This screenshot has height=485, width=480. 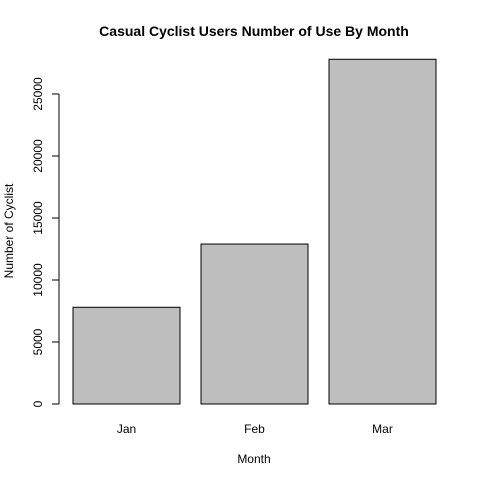 I want to click on y-tick-label: 10000, so click(x=38, y=280).